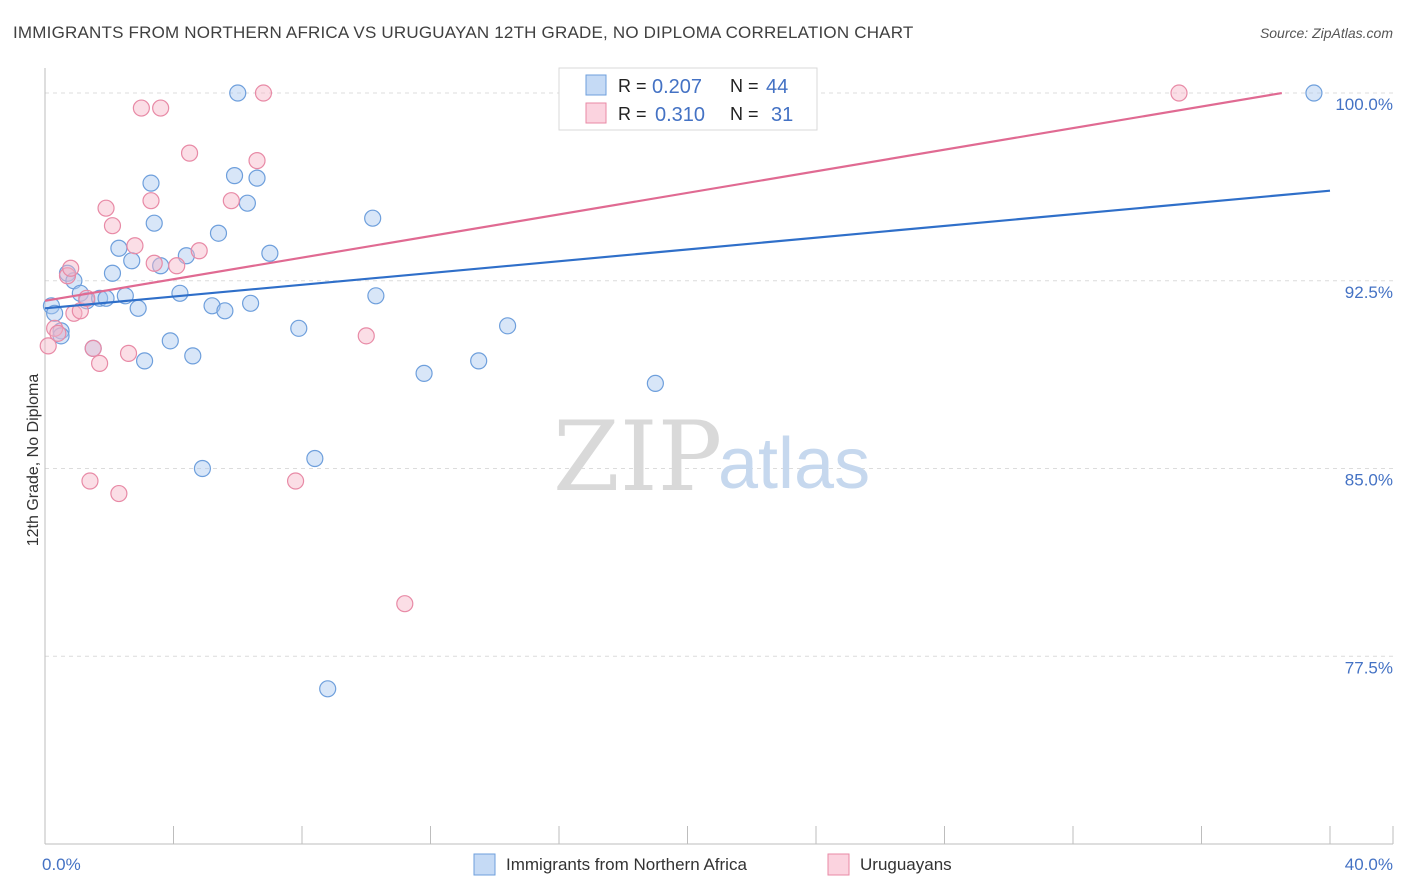 The image size is (1406, 892). What do you see at coordinates (782, 115) in the screenshot?
I see `stats-n-value-pink: 31` at bounding box center [782, 115].